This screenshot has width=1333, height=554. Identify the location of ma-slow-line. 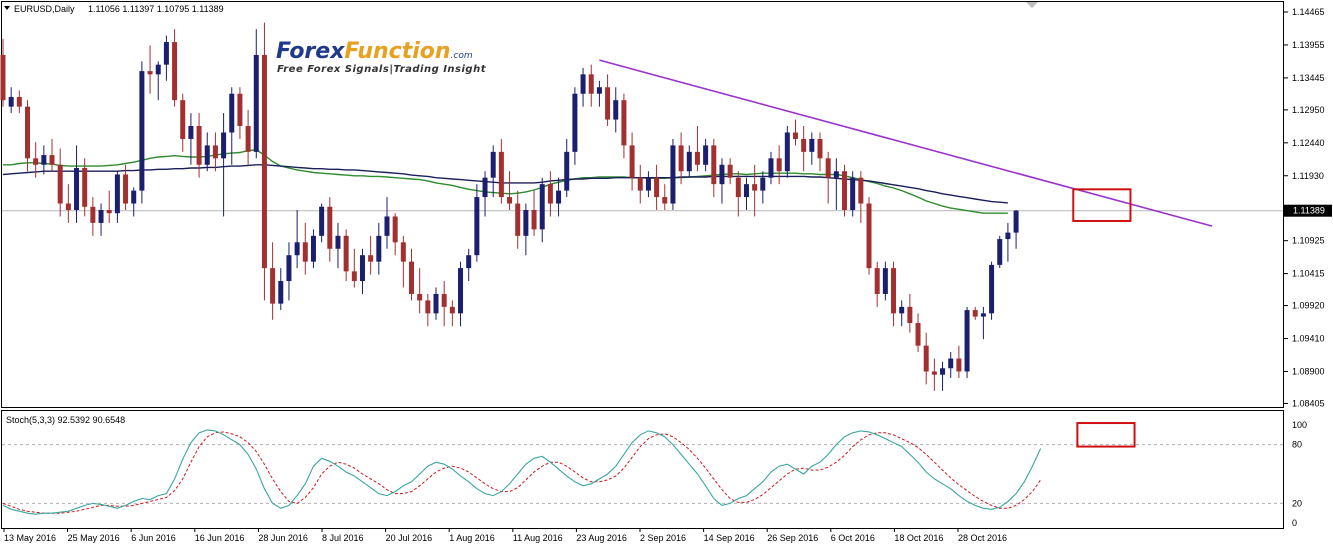
(505, 184).